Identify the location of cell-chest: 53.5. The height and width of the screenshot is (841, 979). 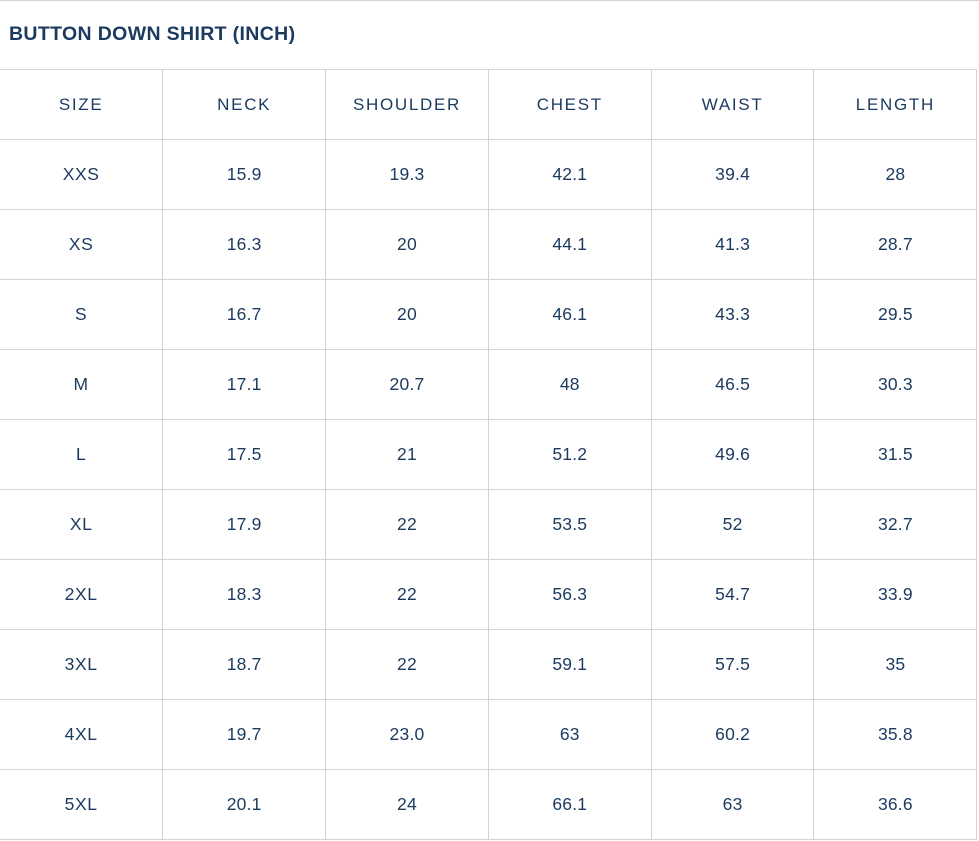
(569, 524).